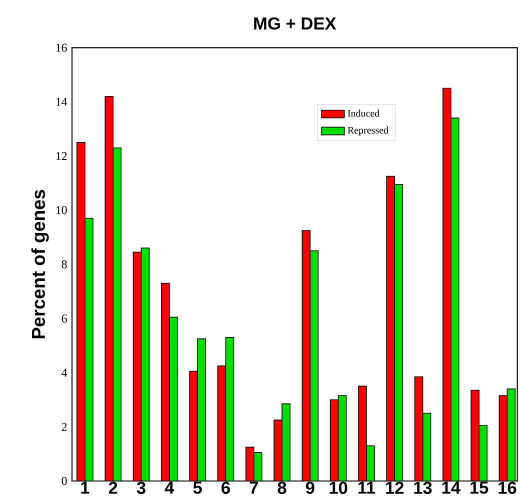 The width and height of the screenshot is (520, 502). What do you see at coordinates (40, 264) in the screenshot?
I see `y-axis-title: Percent of genes` at bounding box center [40, 264].